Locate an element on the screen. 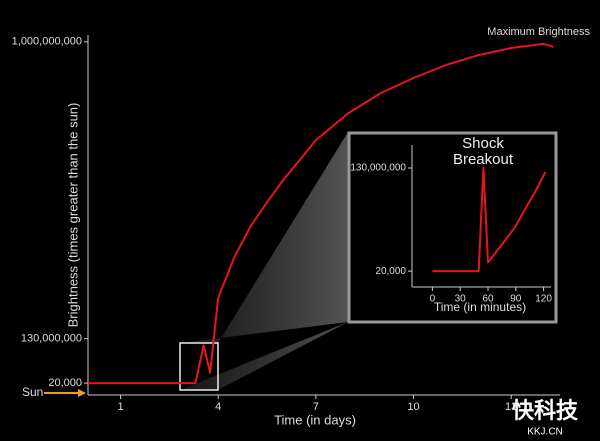 This screenshot has height=441, width=600. x-tick-label: 30 is located at coordinates (461, 299).